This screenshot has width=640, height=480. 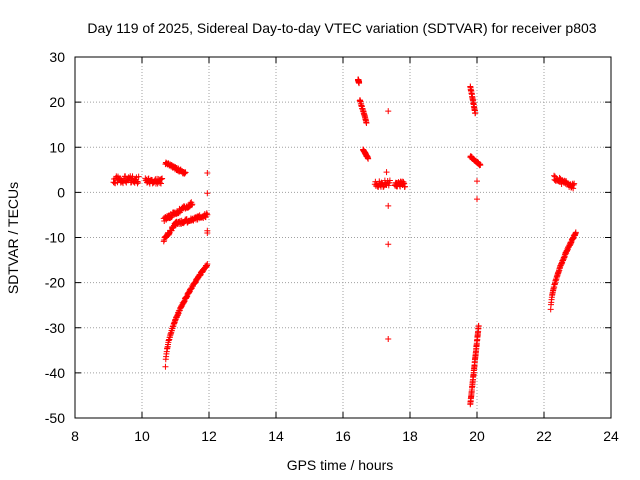 What do you see at coordinates (61, 192) in the screenshot?
I see `y-tick-label: 0` at bounding box center [61, 192].